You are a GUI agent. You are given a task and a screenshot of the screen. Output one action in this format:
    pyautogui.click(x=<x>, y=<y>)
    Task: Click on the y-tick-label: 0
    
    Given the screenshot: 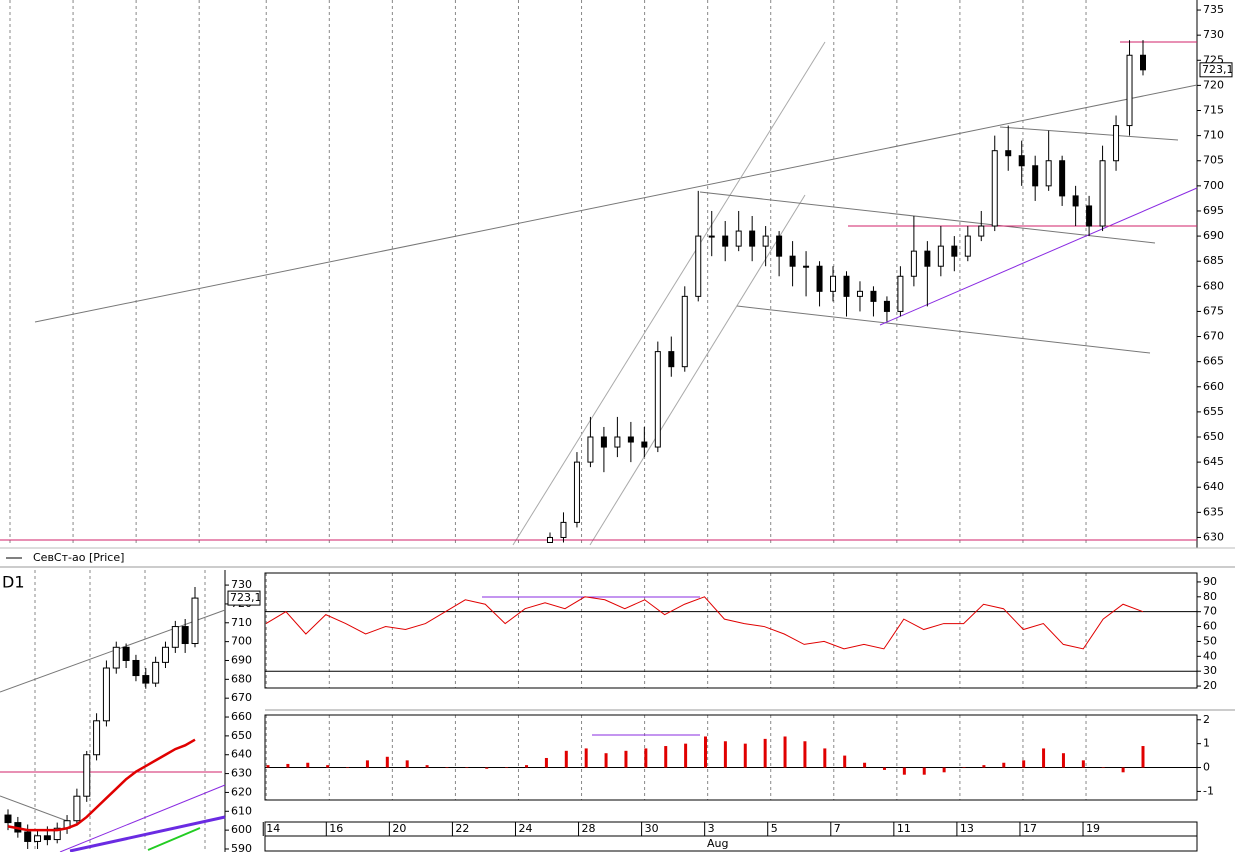 What is the action you would take?
    pyautogui.click(x=1206, y=767)
    